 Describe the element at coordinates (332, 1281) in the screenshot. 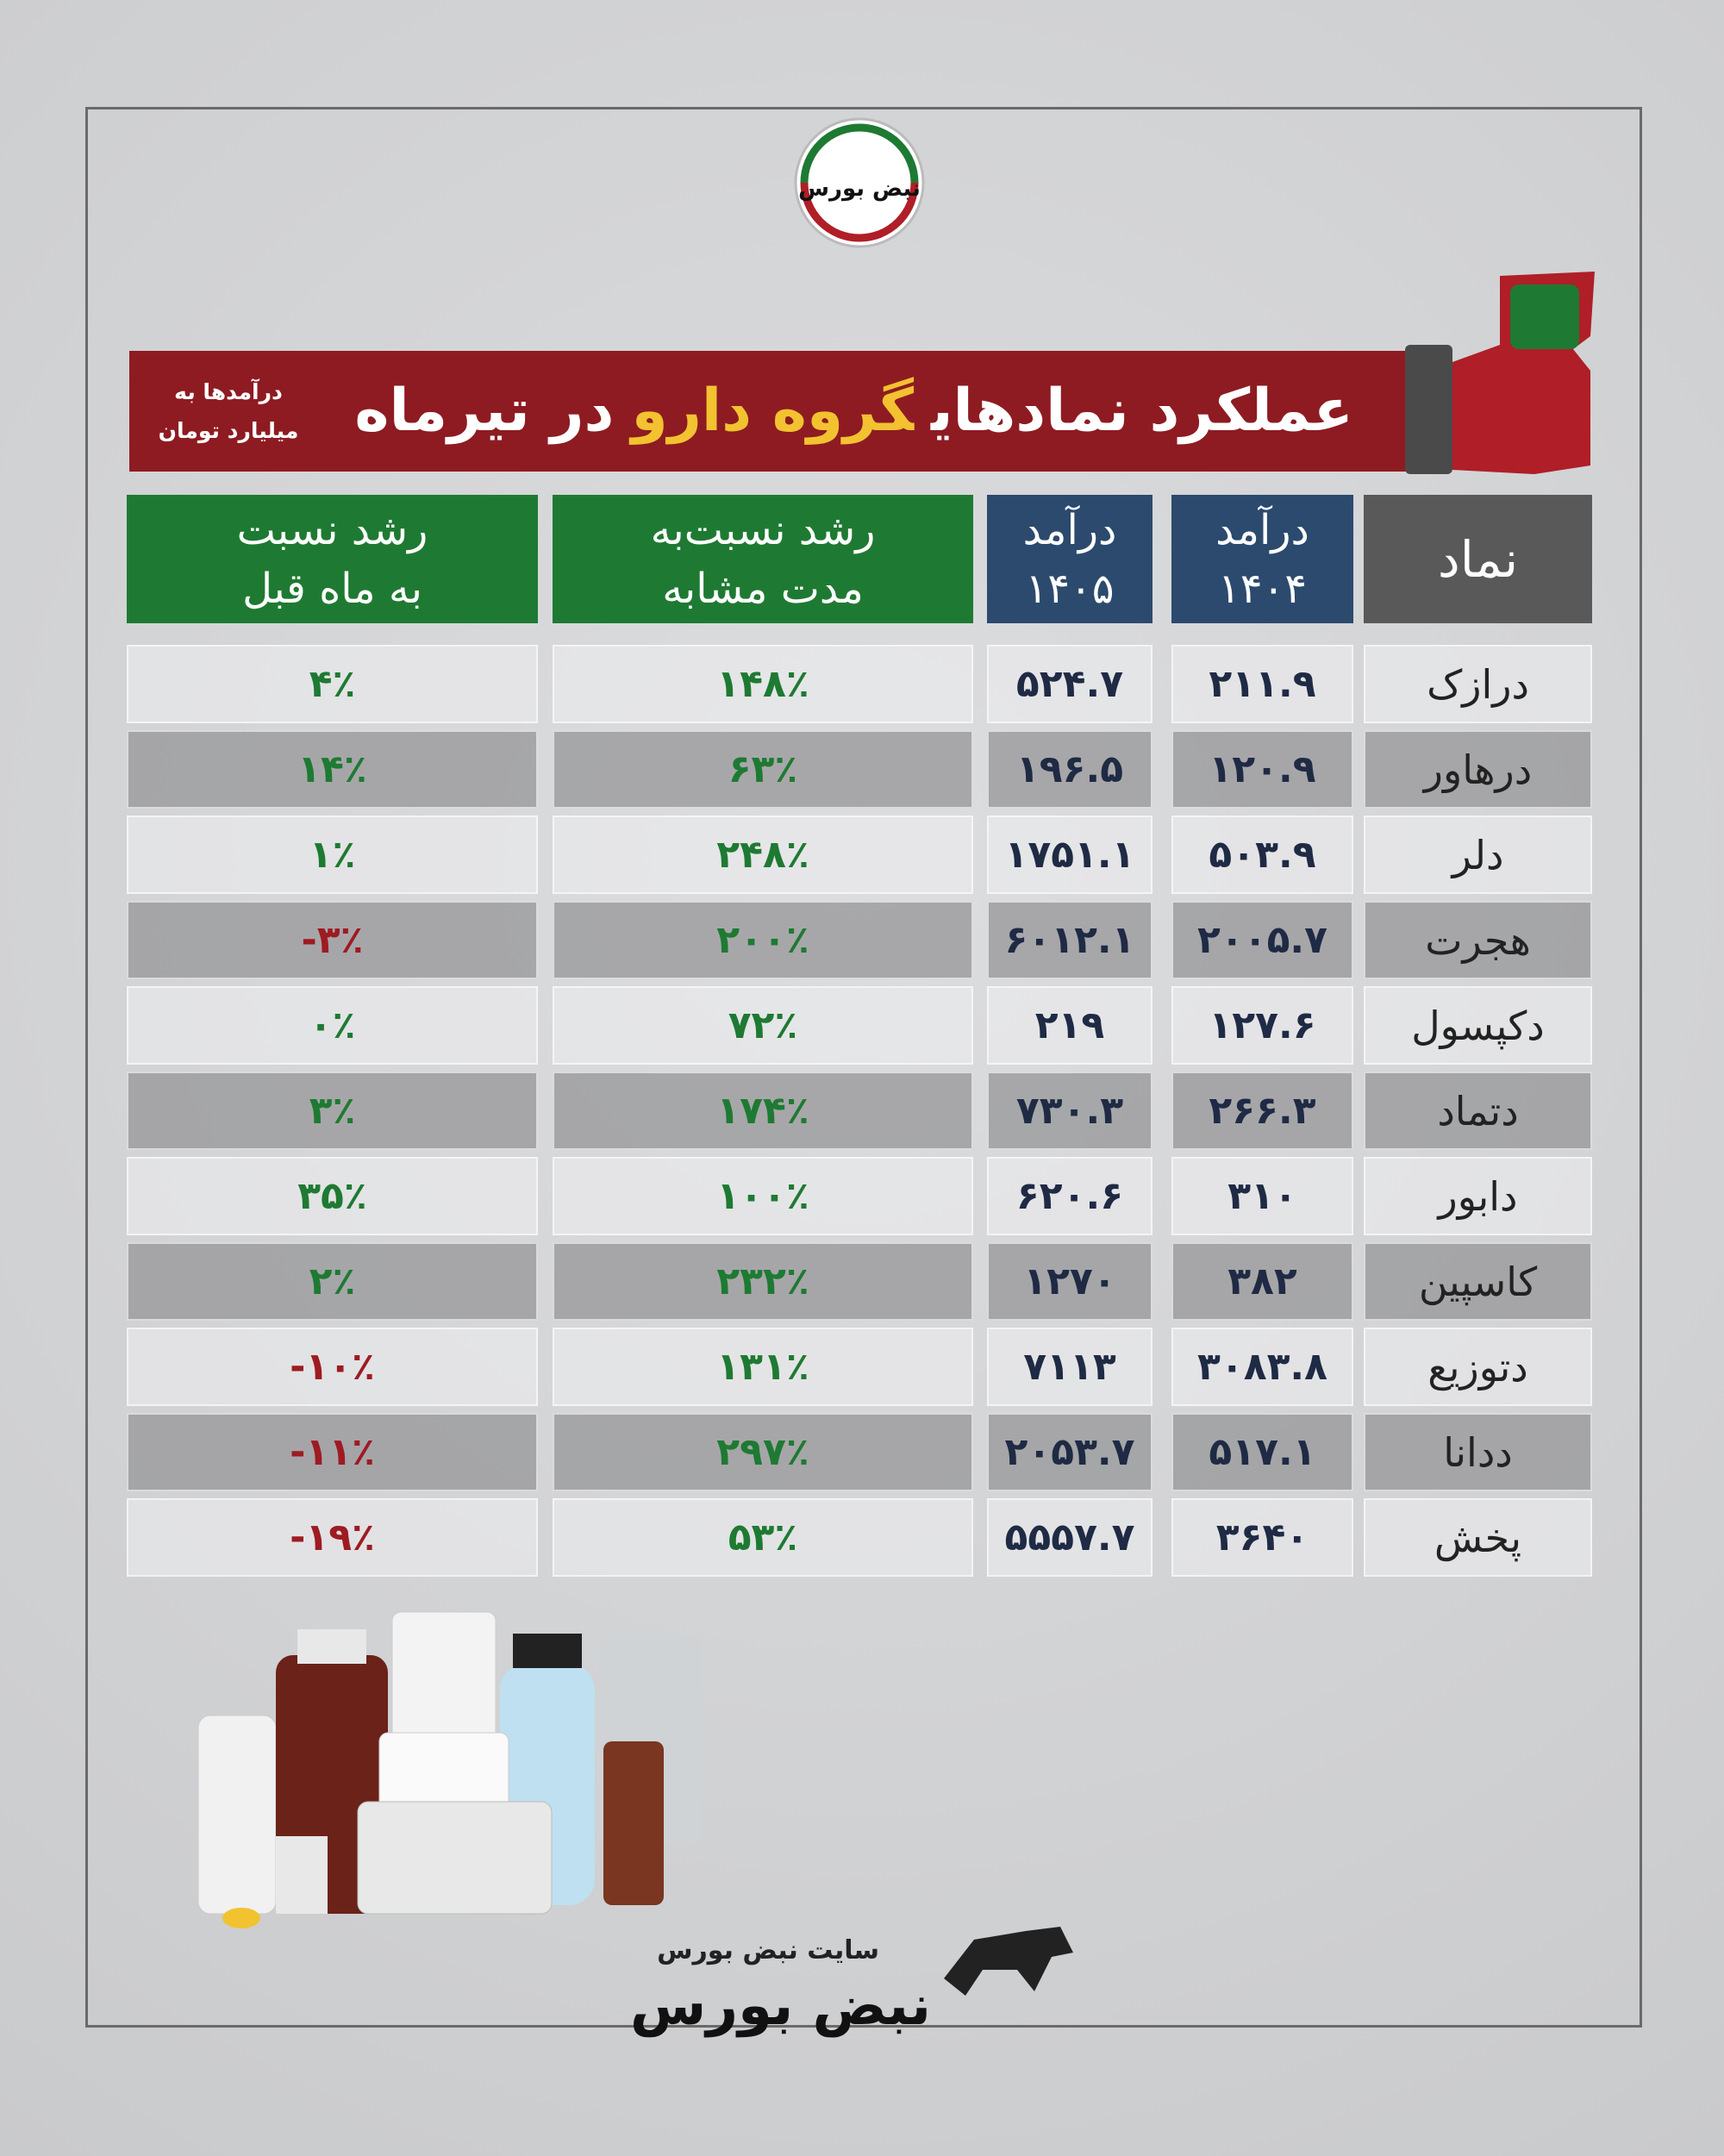

I see `table-cell: ۲٪` at that location.